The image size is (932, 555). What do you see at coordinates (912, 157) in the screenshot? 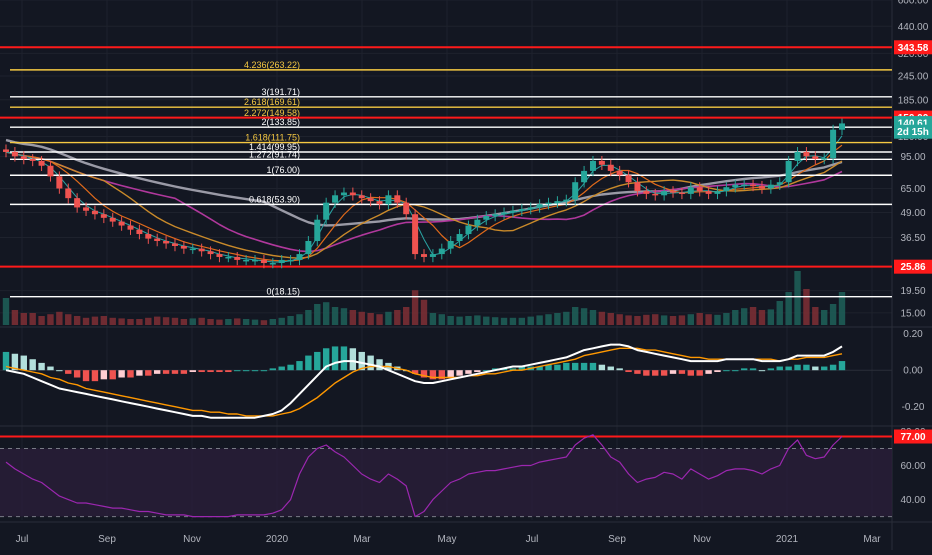
I see `price-tick-label: 95.00` at bounding box center [912, 157].